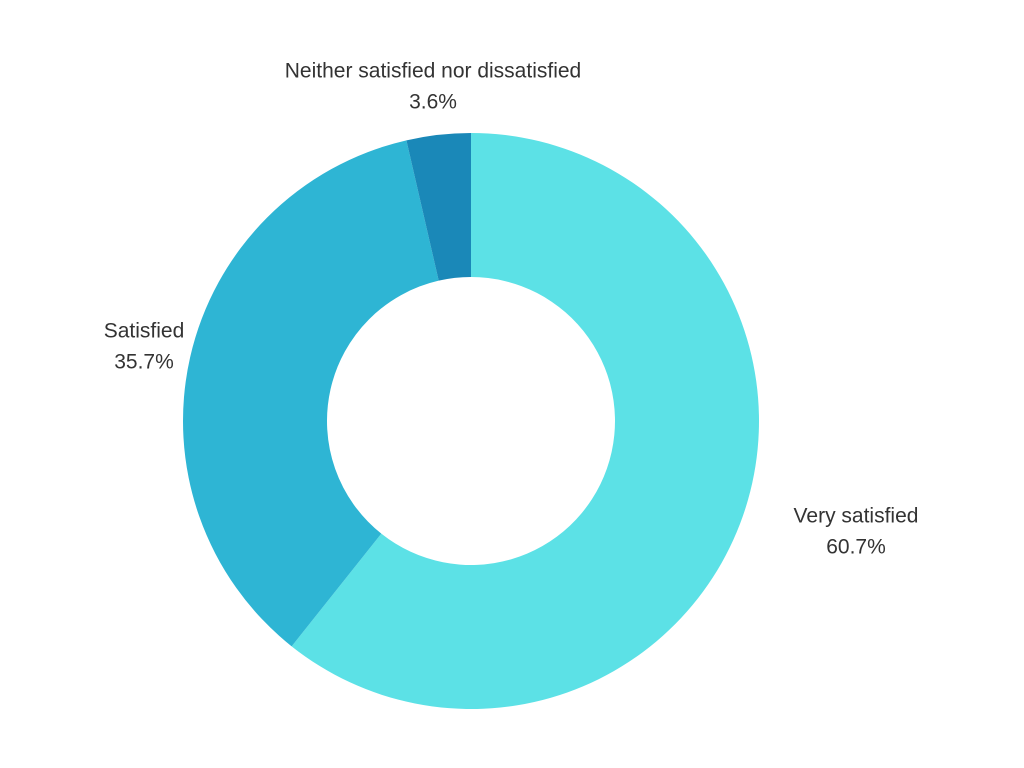  Describe the element at coordinates (433, 71) in the screenshot. I see `slice-label: Neither satisfied nor dissatisfied` at that location.